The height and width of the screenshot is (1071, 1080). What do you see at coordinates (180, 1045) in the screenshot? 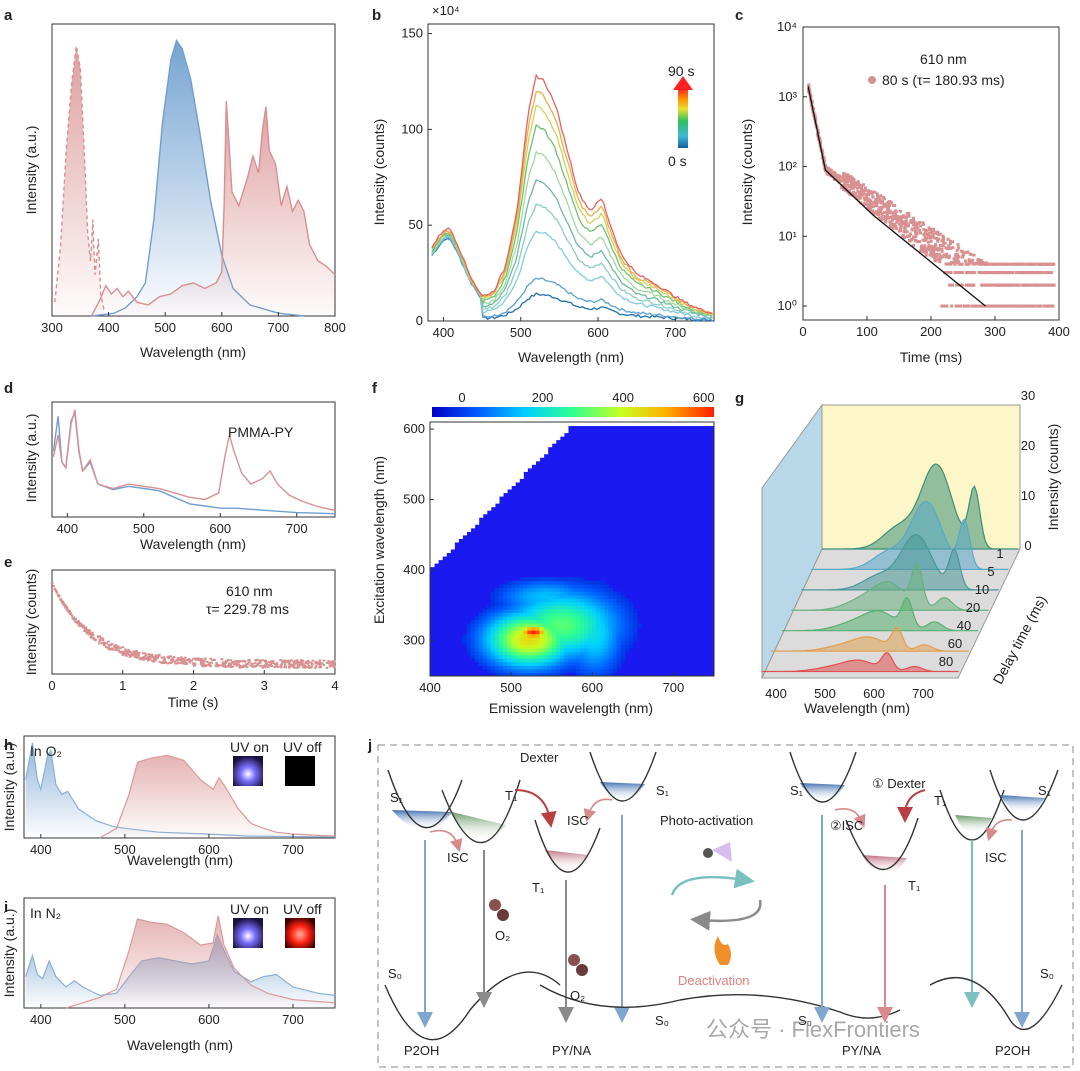
I see `panel-i-xlabel: Wavelength (nm)` at bounding box center [180, 1045].